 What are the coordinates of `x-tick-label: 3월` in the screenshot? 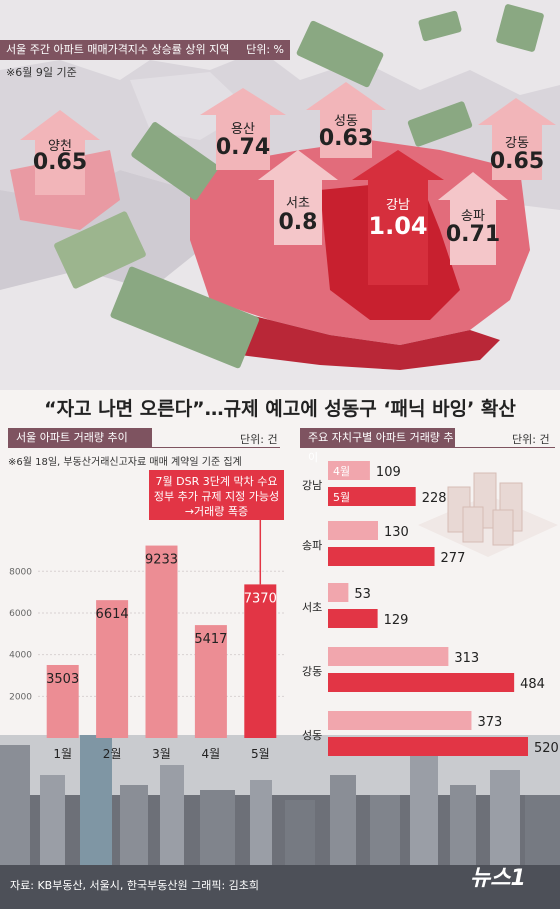 It's located at (161, 754).